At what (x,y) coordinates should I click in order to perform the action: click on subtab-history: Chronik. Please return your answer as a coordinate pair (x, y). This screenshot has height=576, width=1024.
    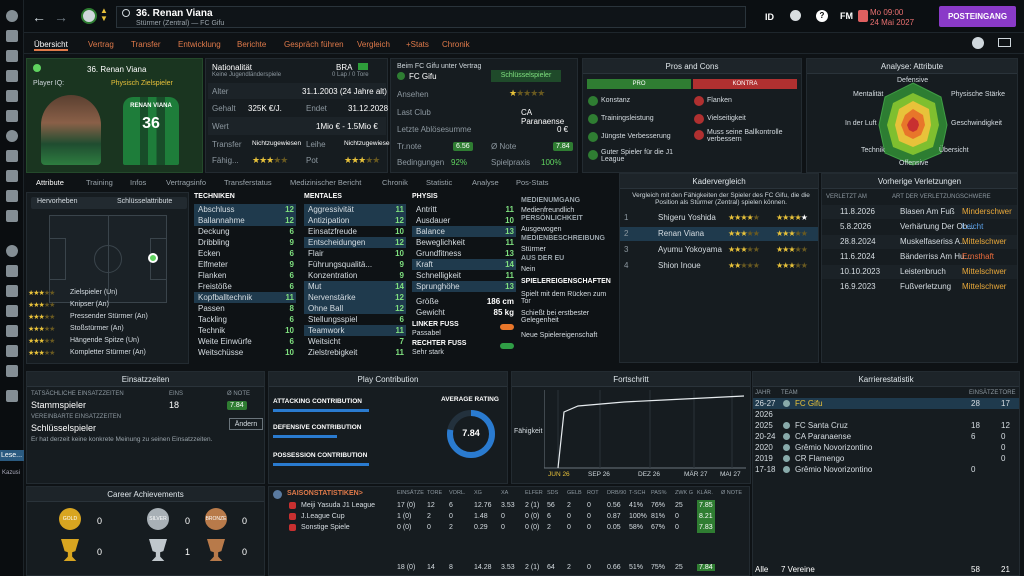
    Looking at the image, I should click on (395, 182).